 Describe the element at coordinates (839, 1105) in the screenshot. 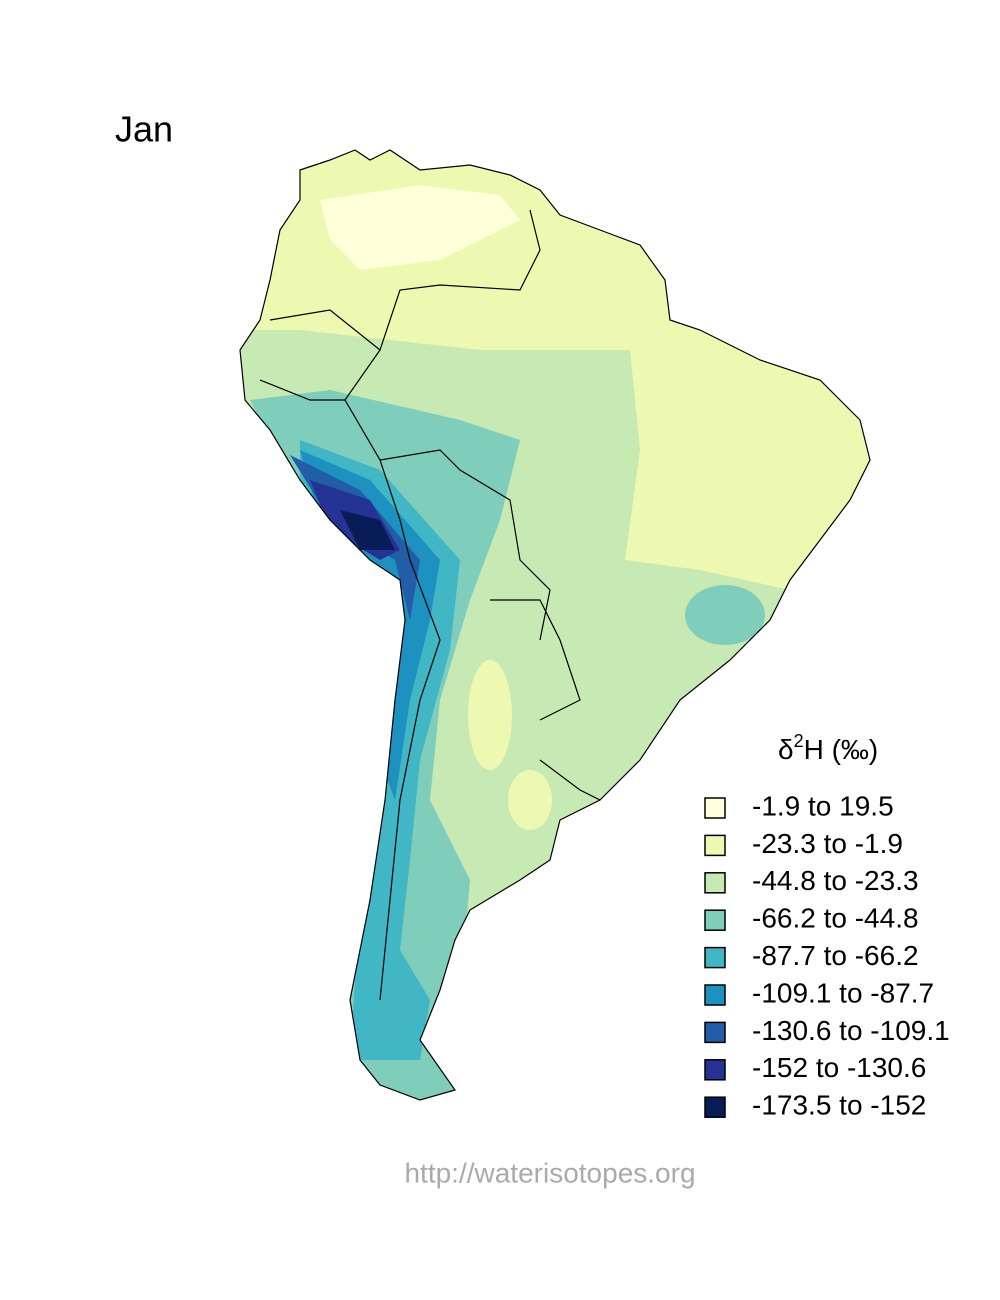

I see `legend-label: -173.5 to -152` at that location.